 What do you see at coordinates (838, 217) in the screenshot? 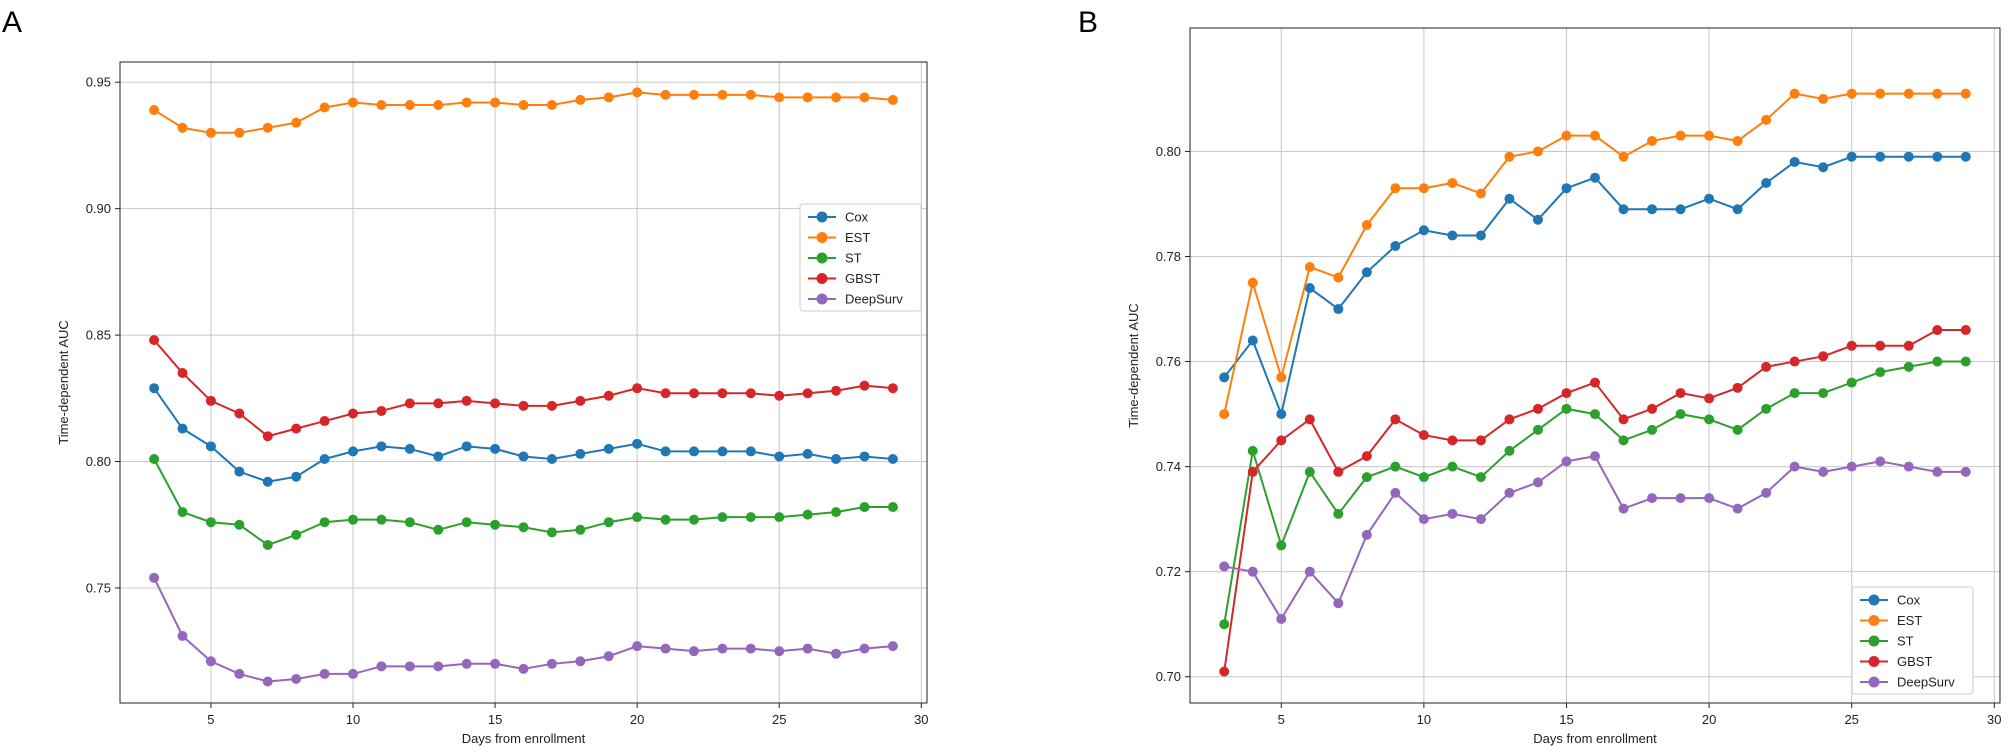
I see `legend-entry-cox: Cox` at bounding box center [838, 217].